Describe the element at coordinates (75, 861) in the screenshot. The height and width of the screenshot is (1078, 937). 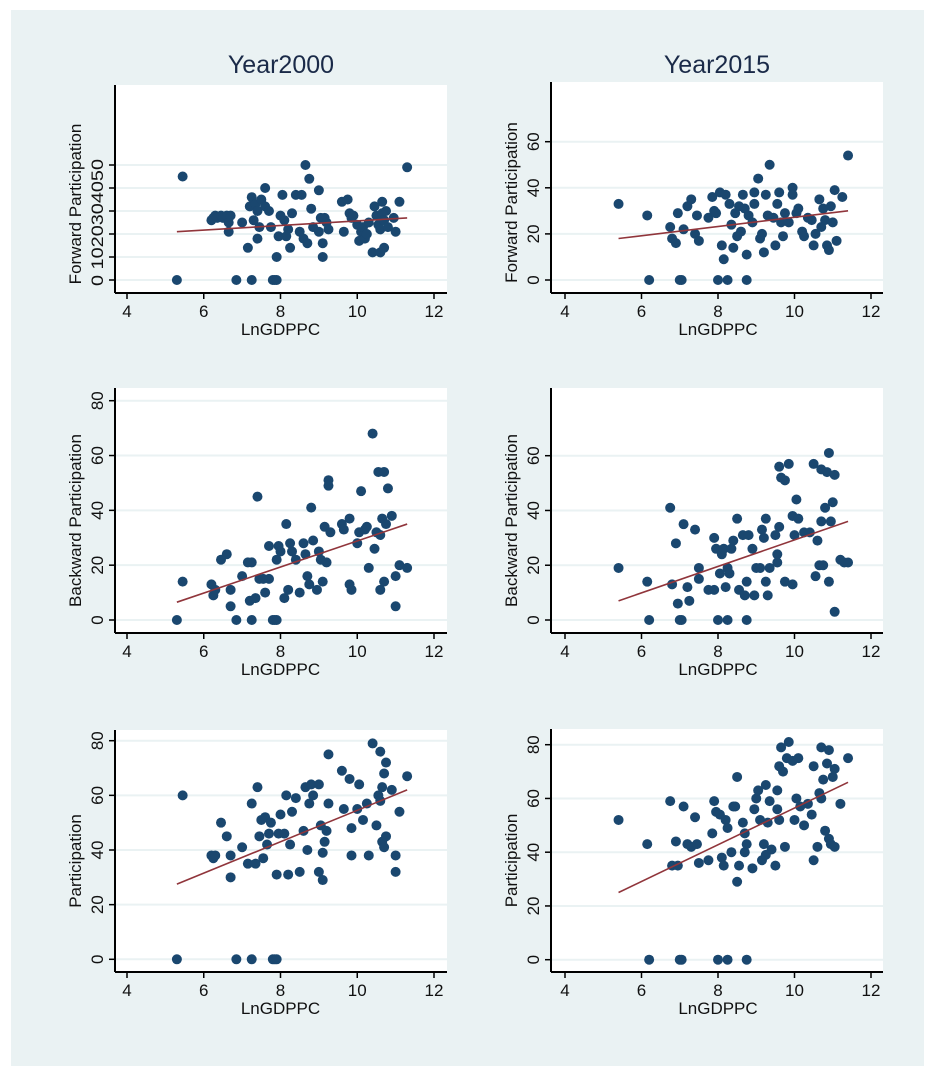
I see `y-axis-label: Participation` at that location.